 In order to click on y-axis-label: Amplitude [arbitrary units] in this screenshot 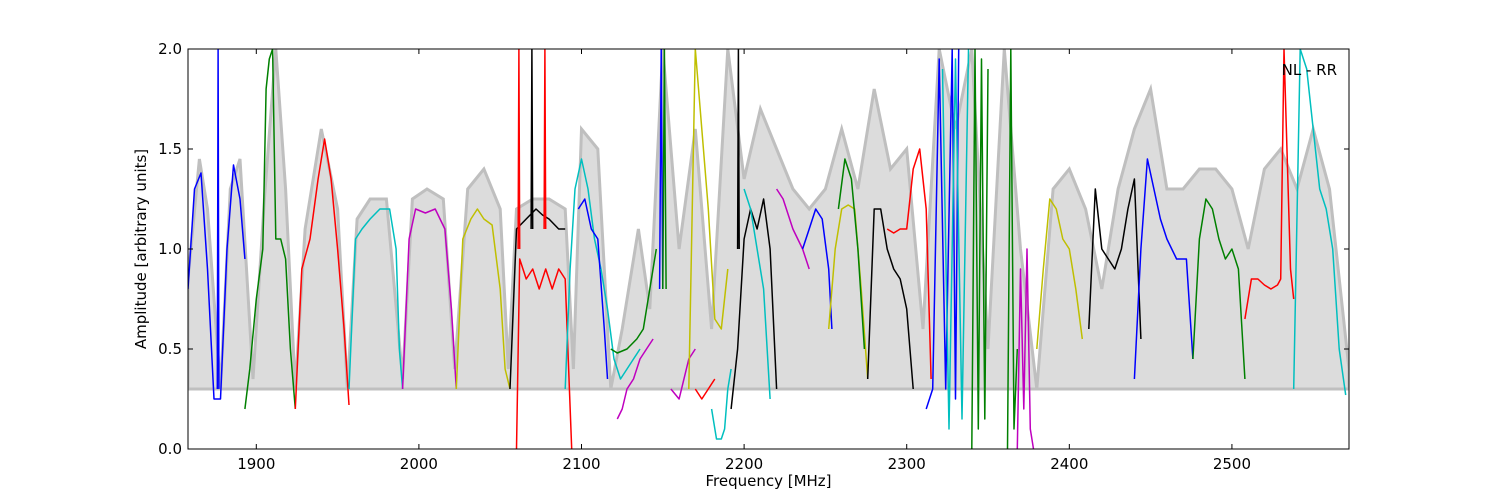, I will do `click(141, 249)`.